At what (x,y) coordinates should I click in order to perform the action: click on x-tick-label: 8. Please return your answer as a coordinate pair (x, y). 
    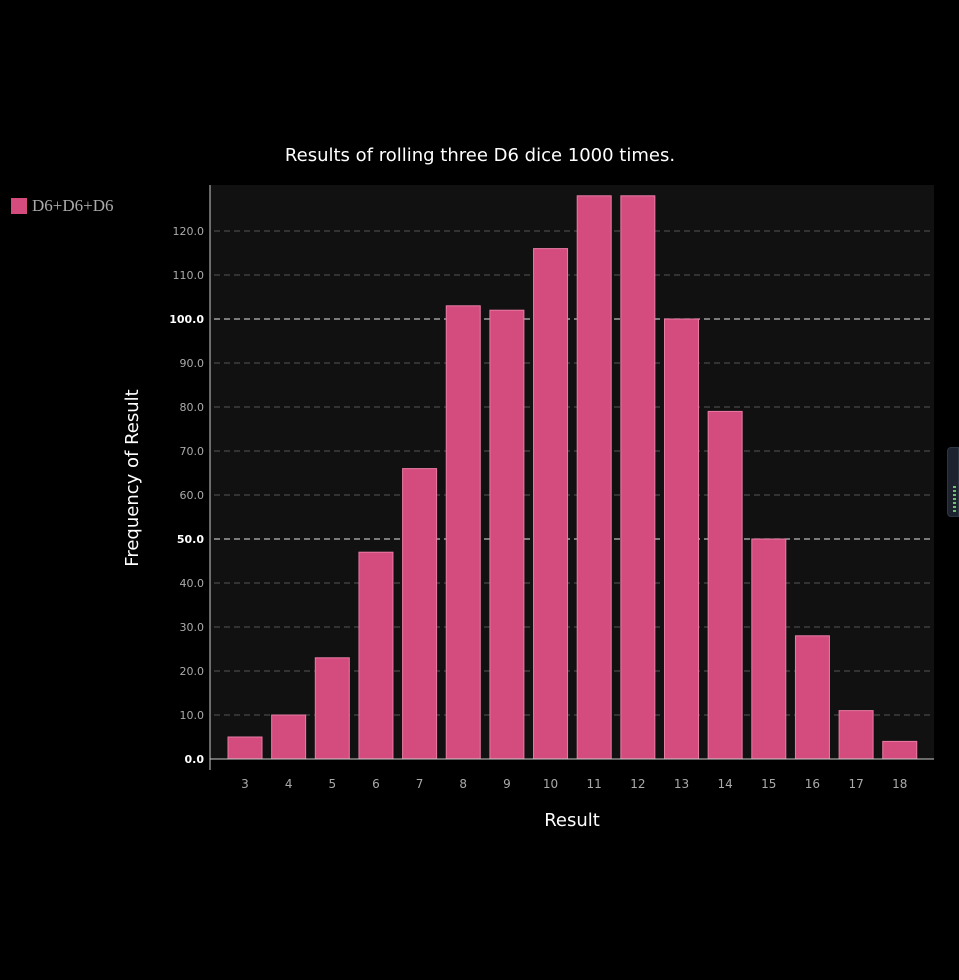
    Looking at the image, I should click on (463, 784).